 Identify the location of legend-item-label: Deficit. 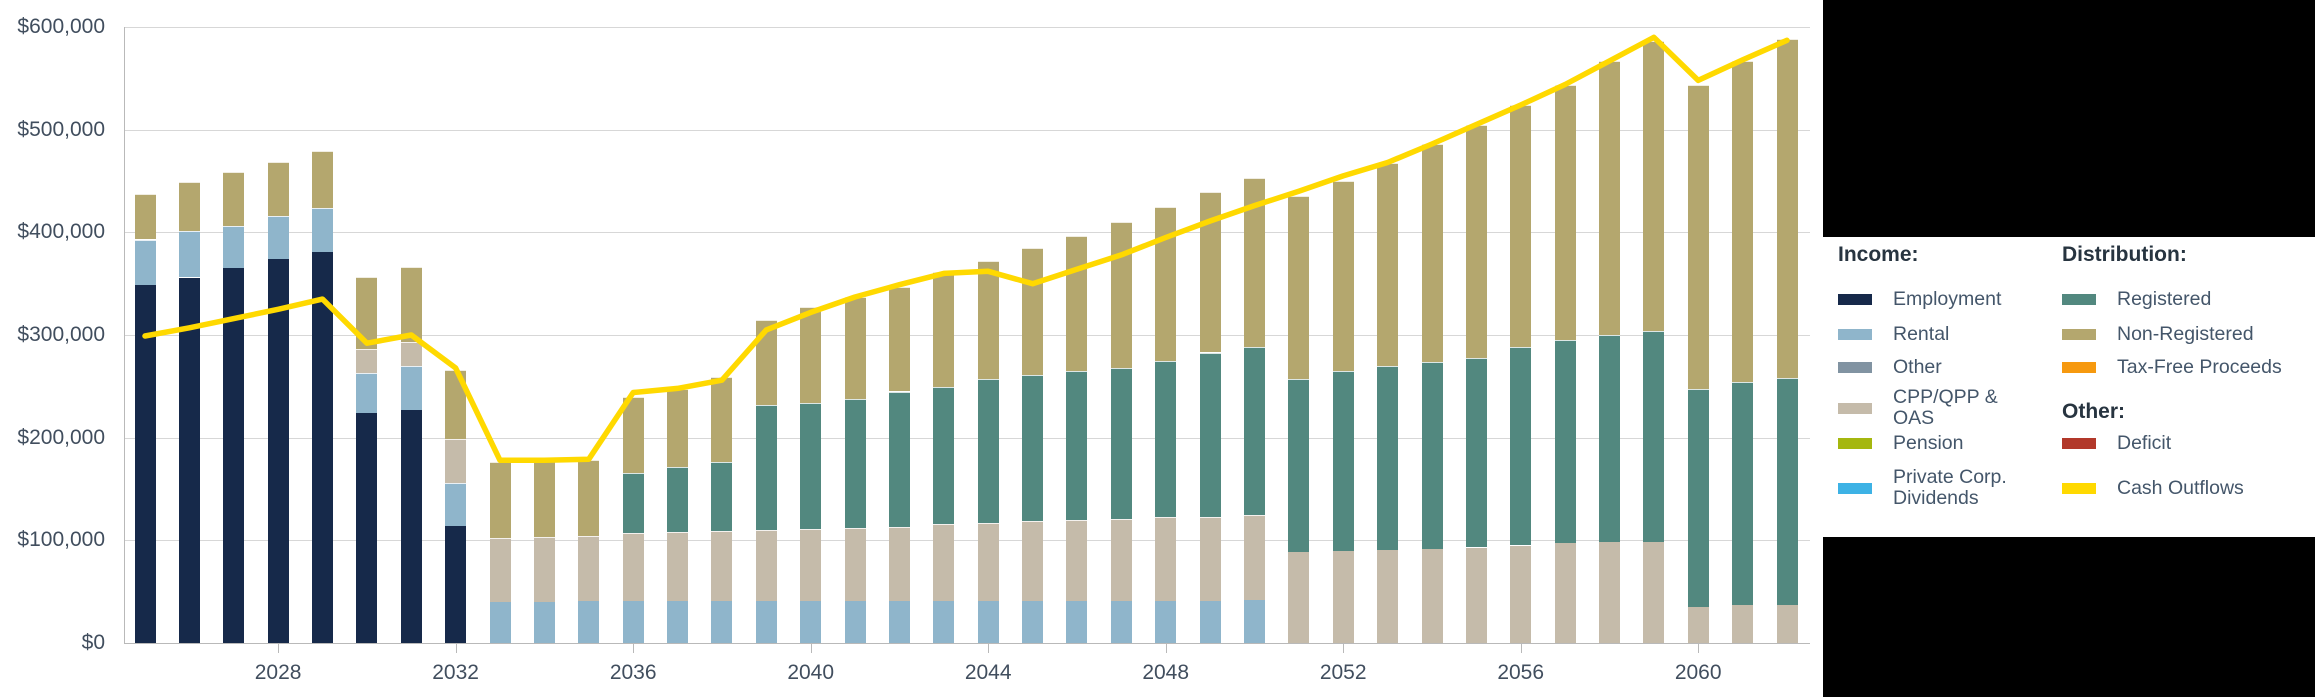
(2144, 442).